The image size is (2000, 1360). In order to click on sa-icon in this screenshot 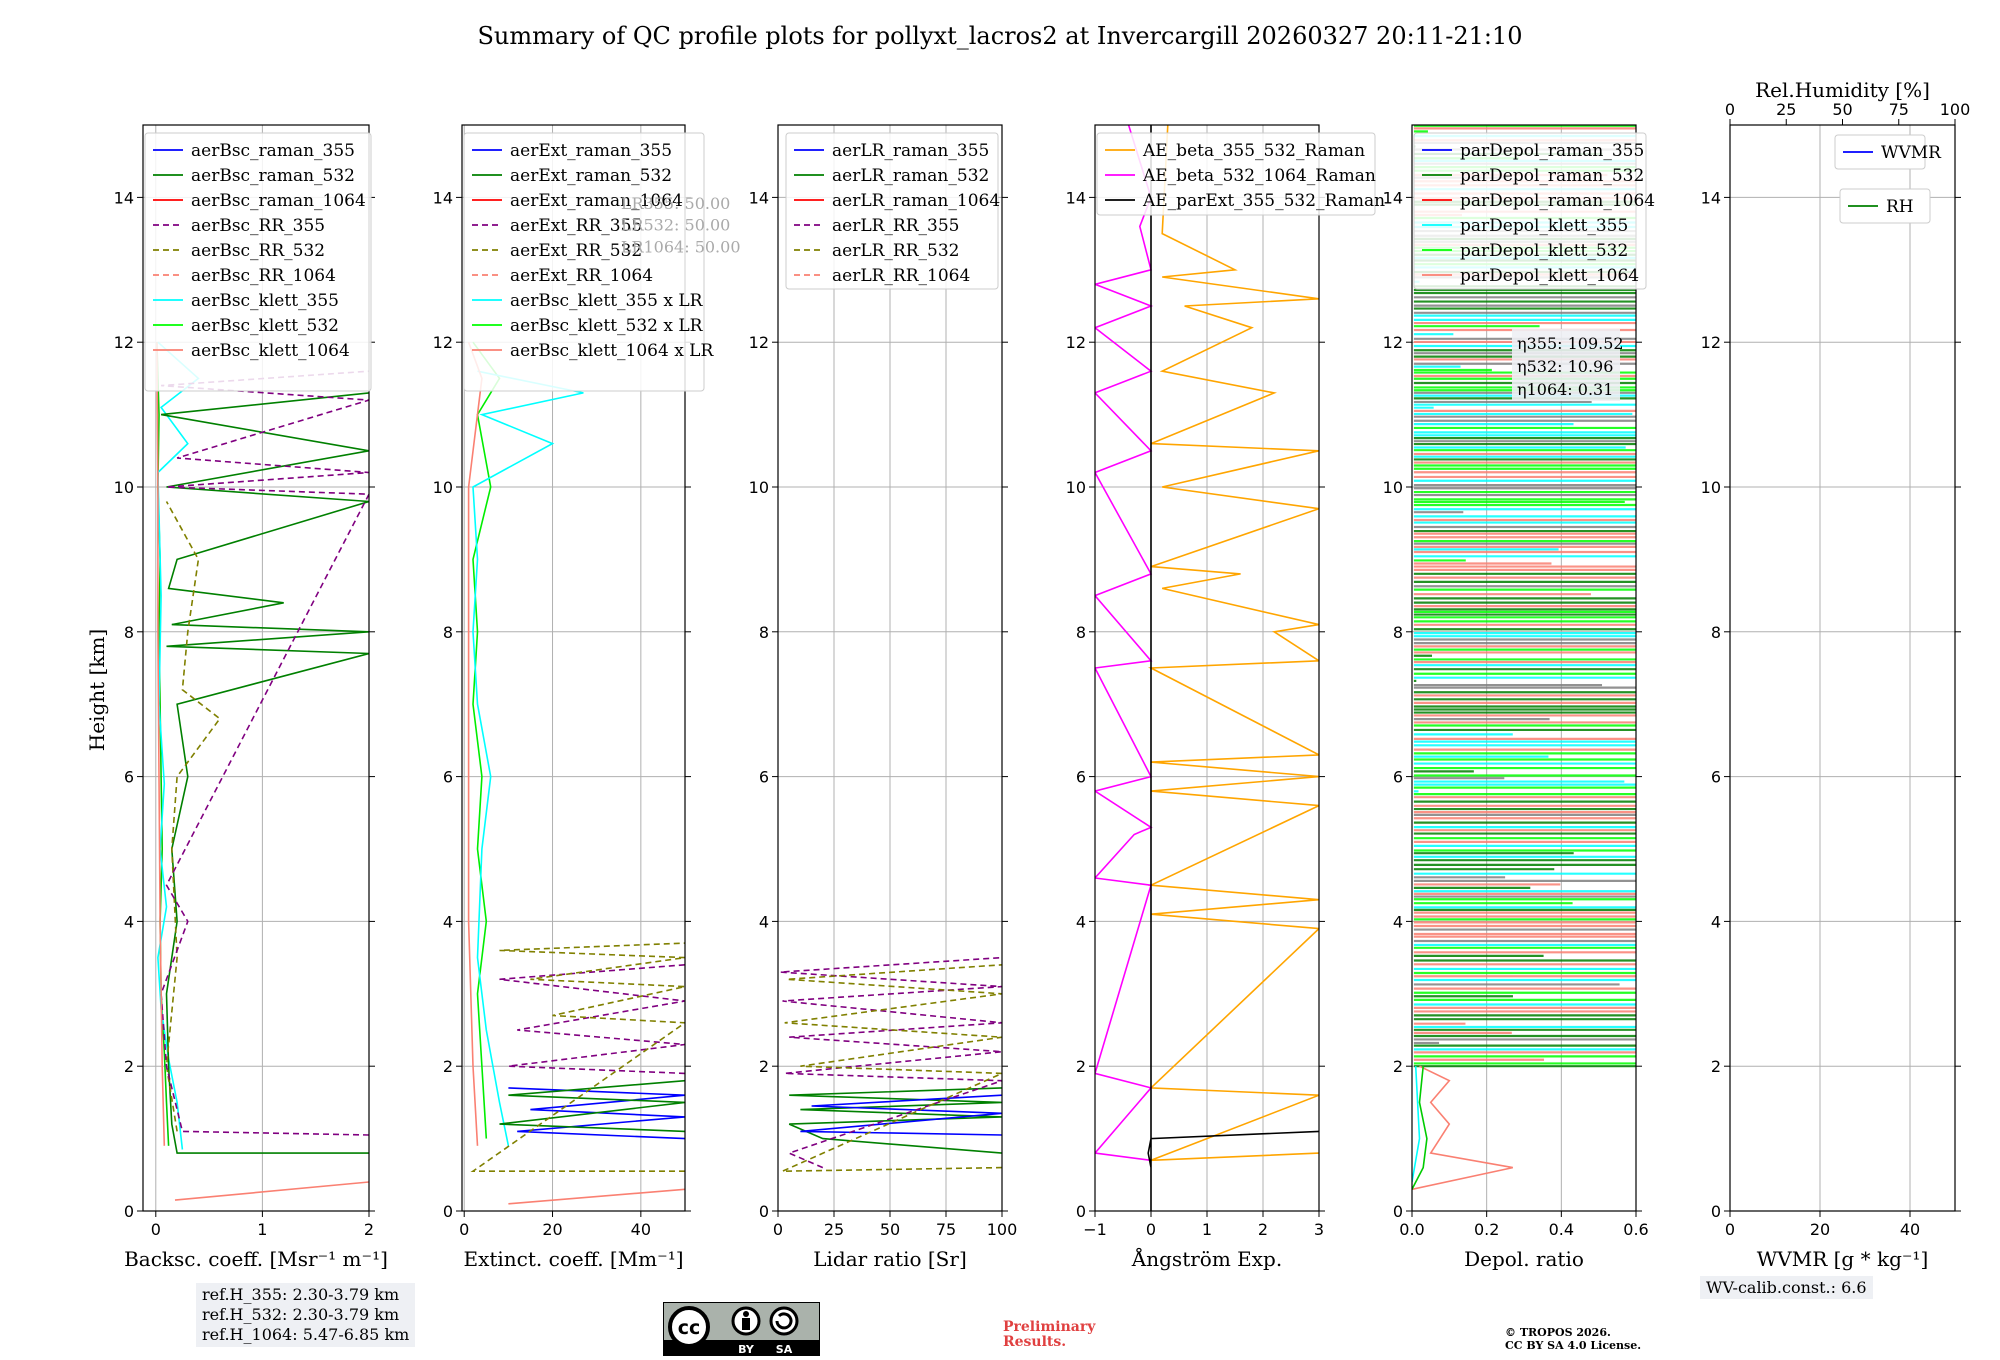, I will do `click(784, 1321)`.